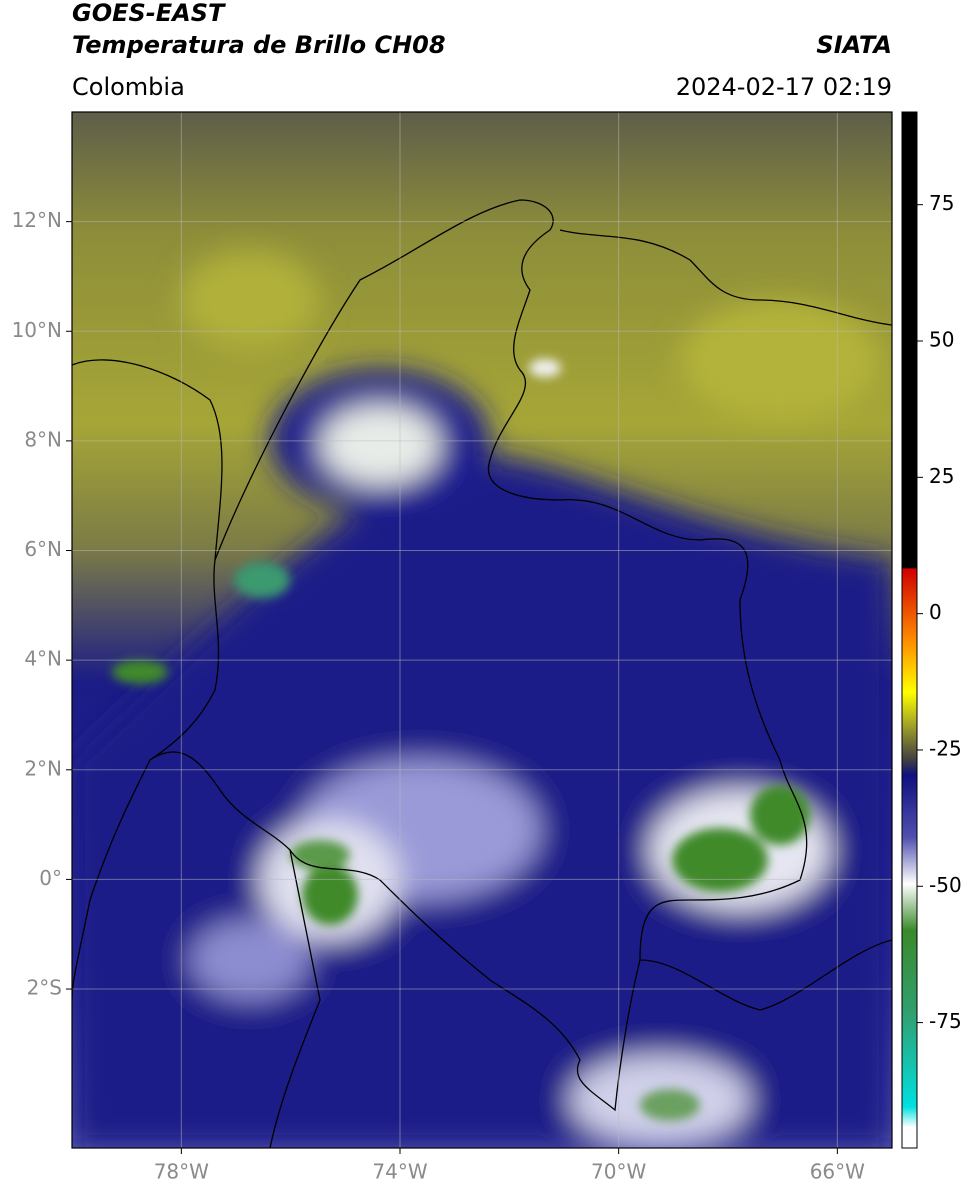 The image size is (966, 1190). What do you see at coordinates (43, 549) in the screenshot?
I see `y-tick-label: 6°N` at bounding box center [43, 549].